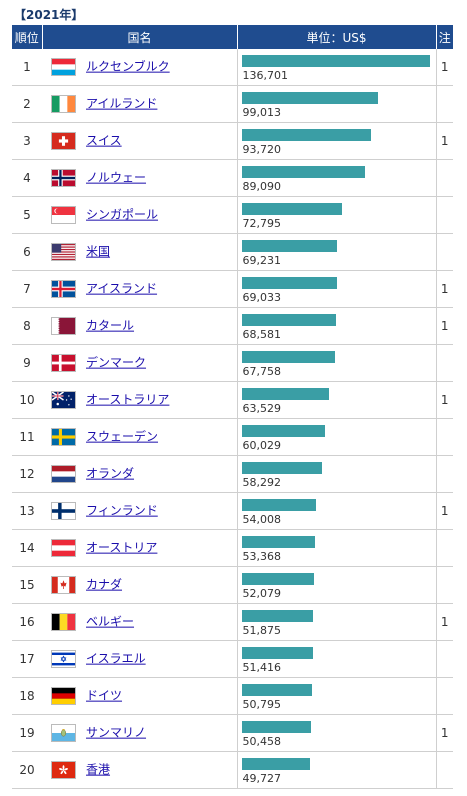  Describe the element at coordinates (27, 659) in the screenshot. I see `rank-number: 17` at that location.